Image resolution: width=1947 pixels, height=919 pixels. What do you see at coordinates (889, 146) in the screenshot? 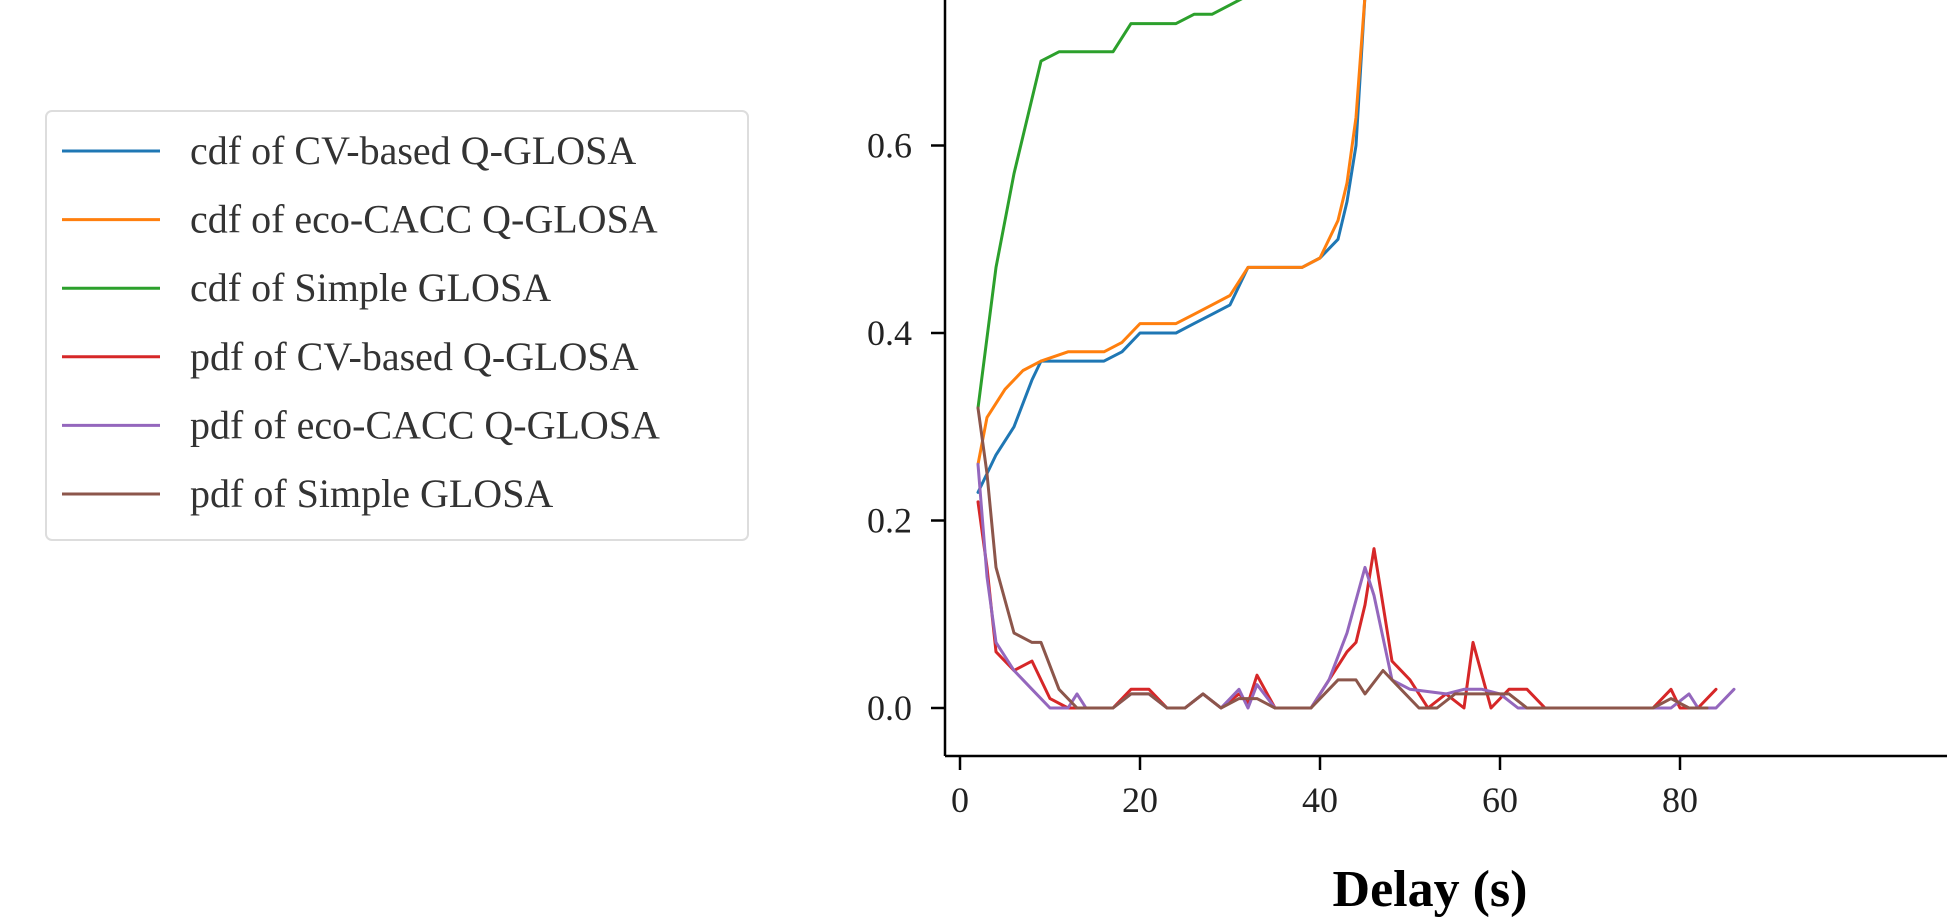
I see `y-tick-label: 0.6` at bounding box center [889, 146].